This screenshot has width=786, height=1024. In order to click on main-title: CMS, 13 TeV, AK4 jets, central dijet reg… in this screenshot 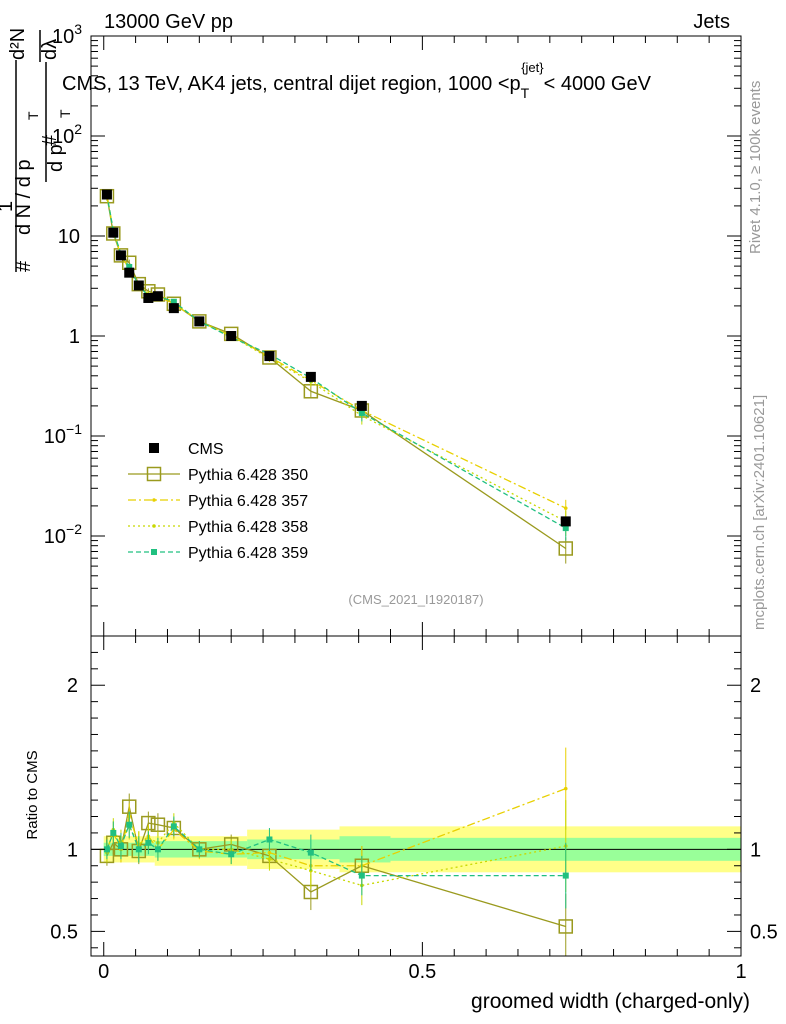, I will do `click(357, 80)`.